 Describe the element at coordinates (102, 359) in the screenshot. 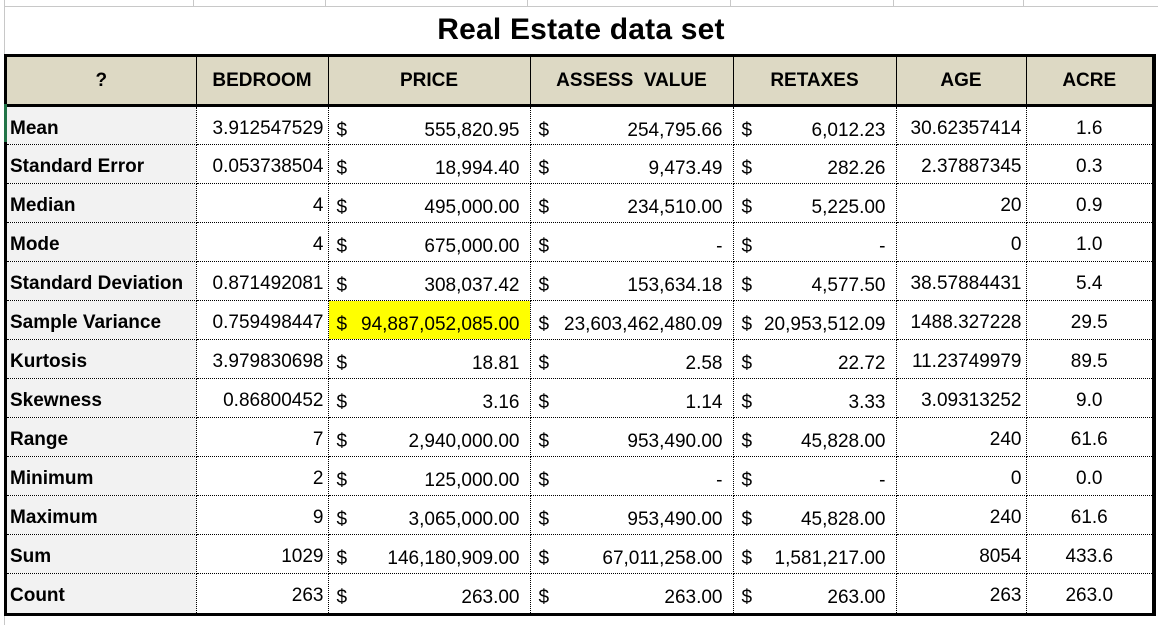

I see `row-label-cell: Kurtosis` at that location.